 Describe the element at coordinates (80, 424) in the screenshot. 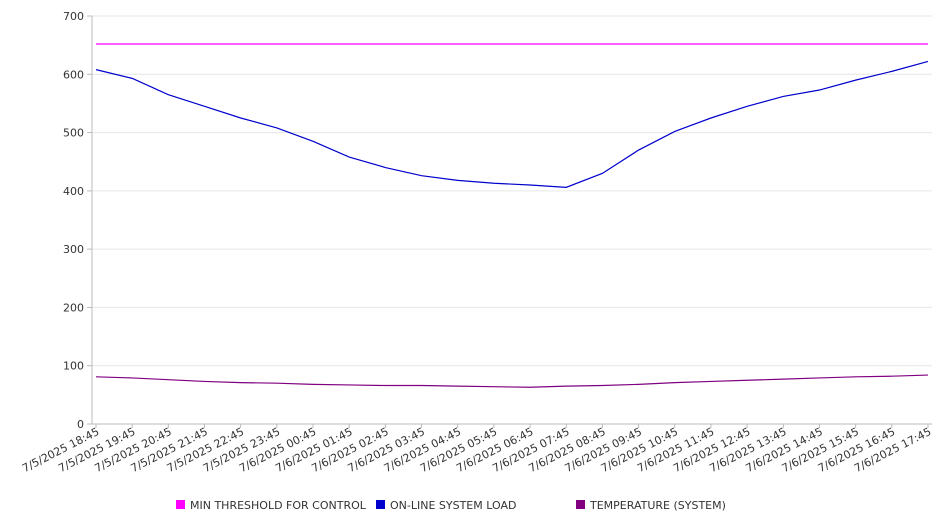

I see `y-tick-label: 0` at that location.